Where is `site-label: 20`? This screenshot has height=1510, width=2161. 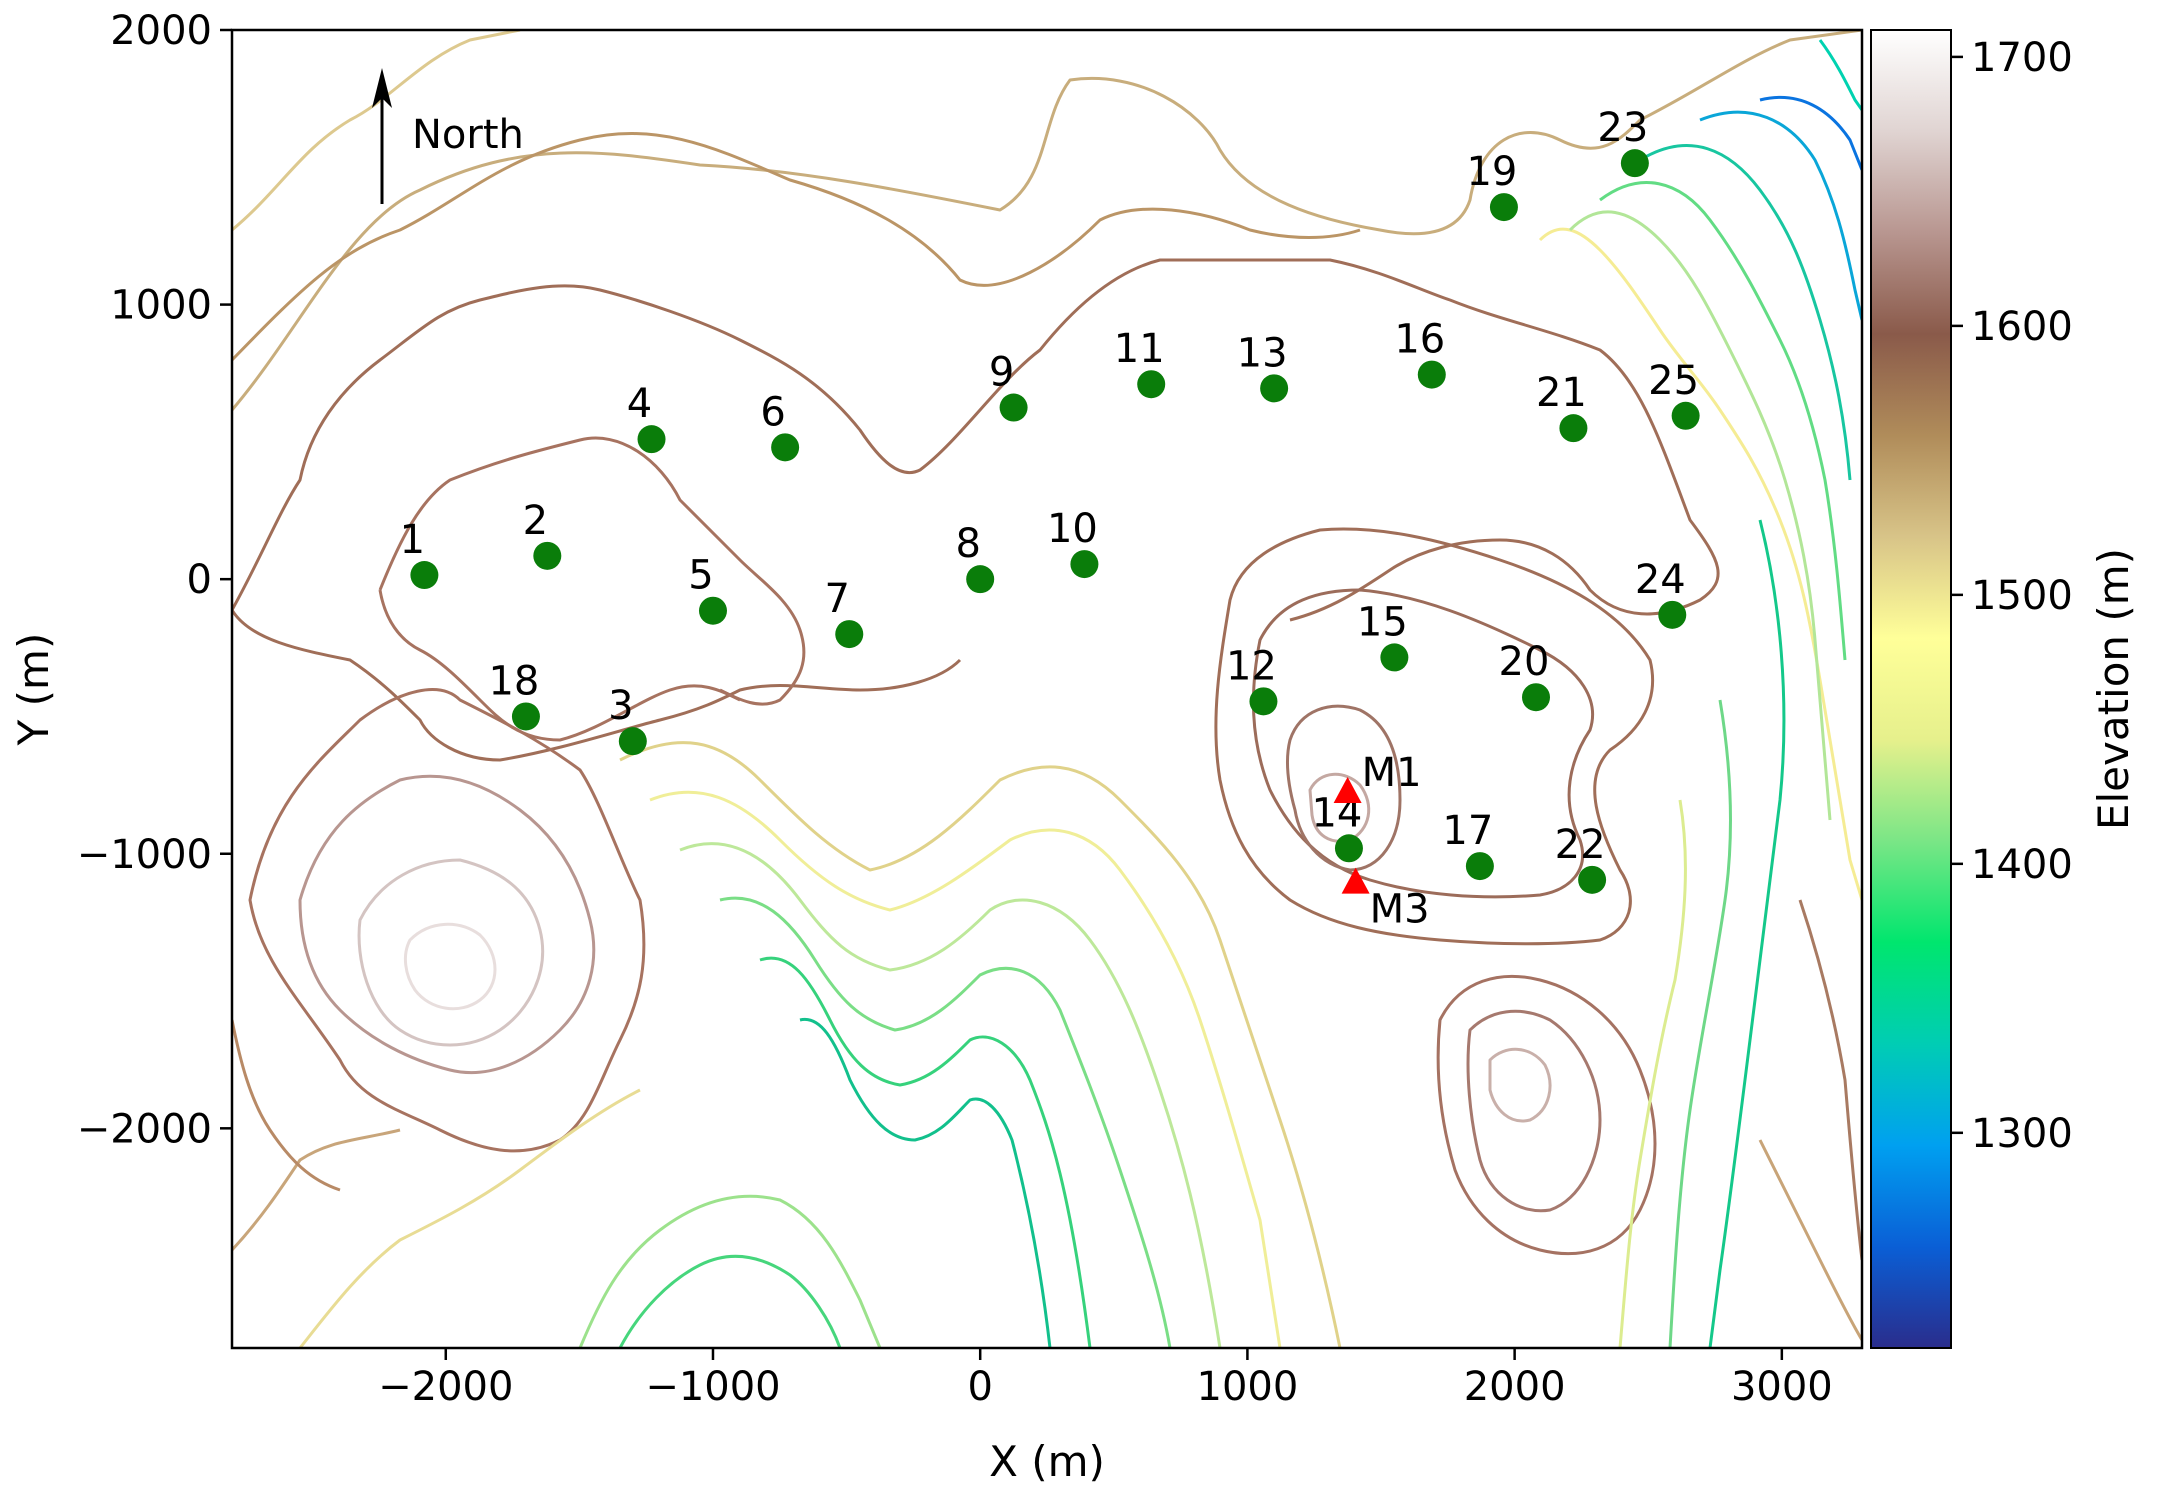
site-label: 20 is located at coordinates (1524, 662).